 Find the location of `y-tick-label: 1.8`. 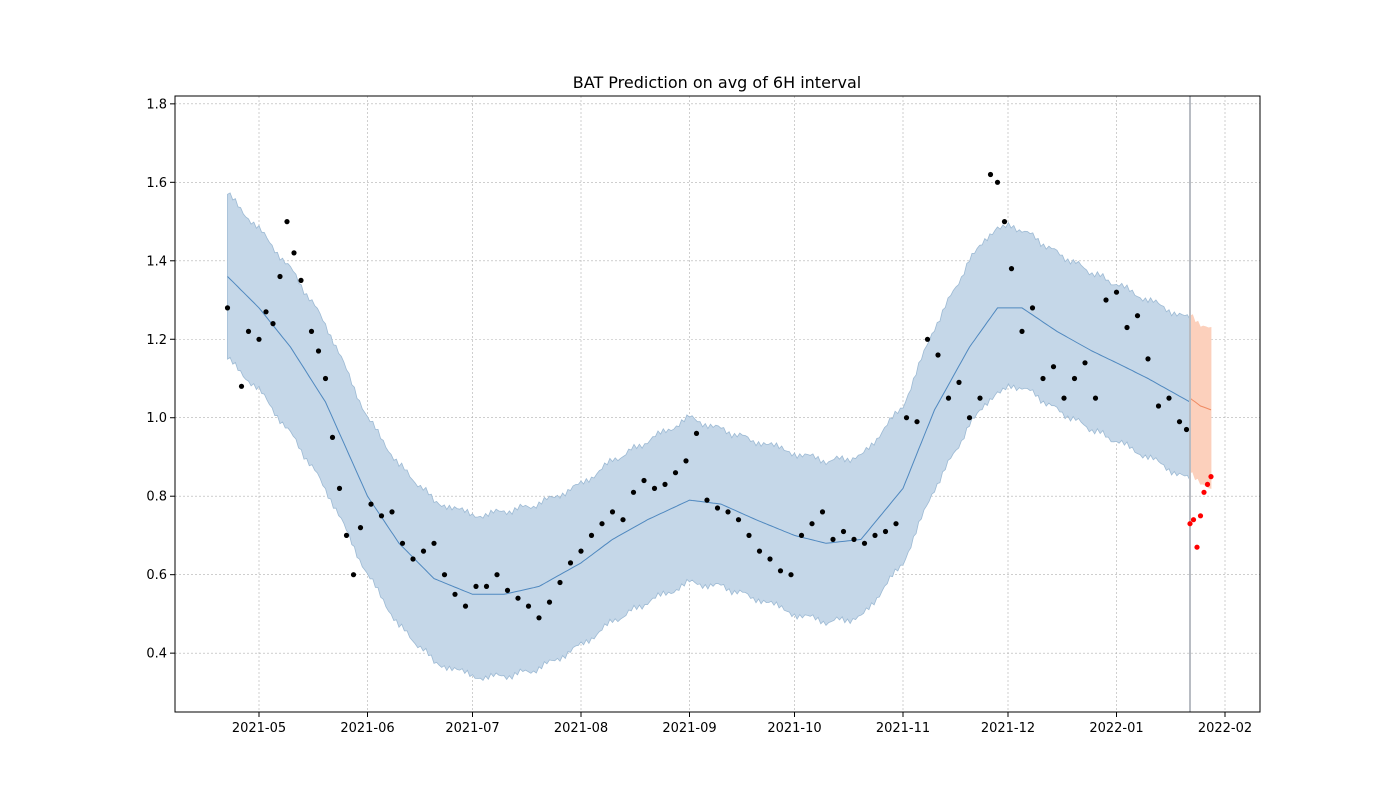

y-tick-label: 1.8 is located at coordinates (156, 104).